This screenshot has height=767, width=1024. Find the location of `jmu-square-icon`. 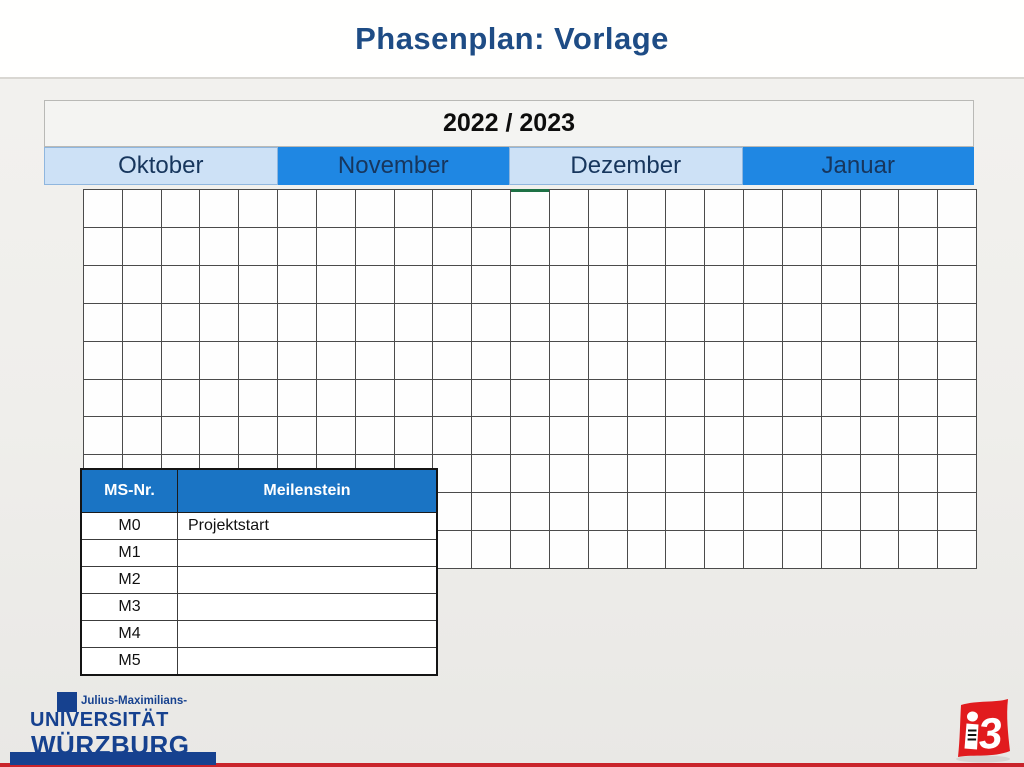

jmu-square-icon is located at coordinates (67, 702).